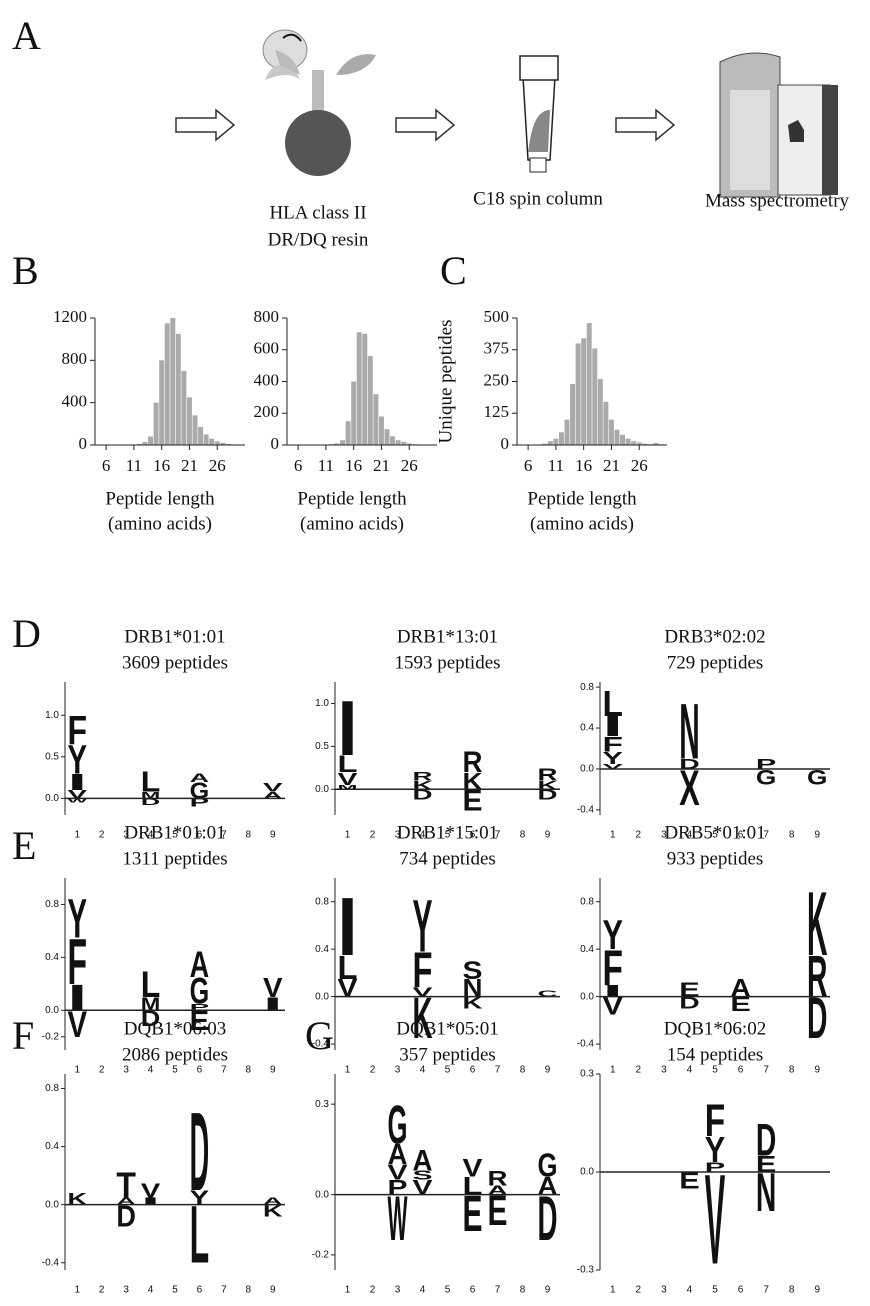 The width and height of the screenshot is (870, 1306). I want to click on x-axis-label: (amino acids), so click(352, 523).